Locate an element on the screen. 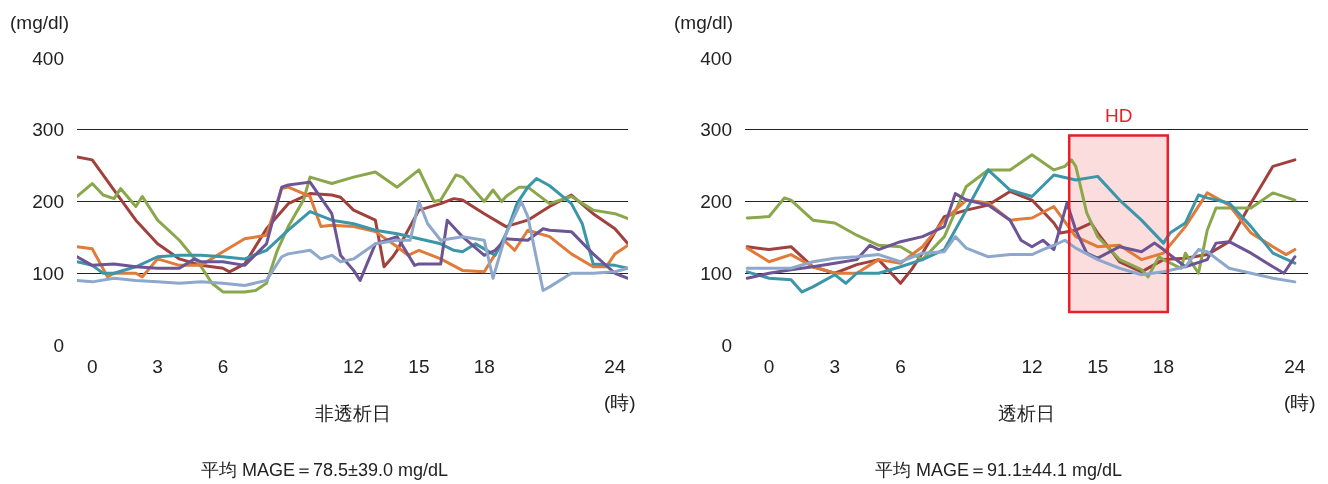  text: 平均 MAGE＝91.1±44.1 mg/dL is located at coordinates (998, 470).